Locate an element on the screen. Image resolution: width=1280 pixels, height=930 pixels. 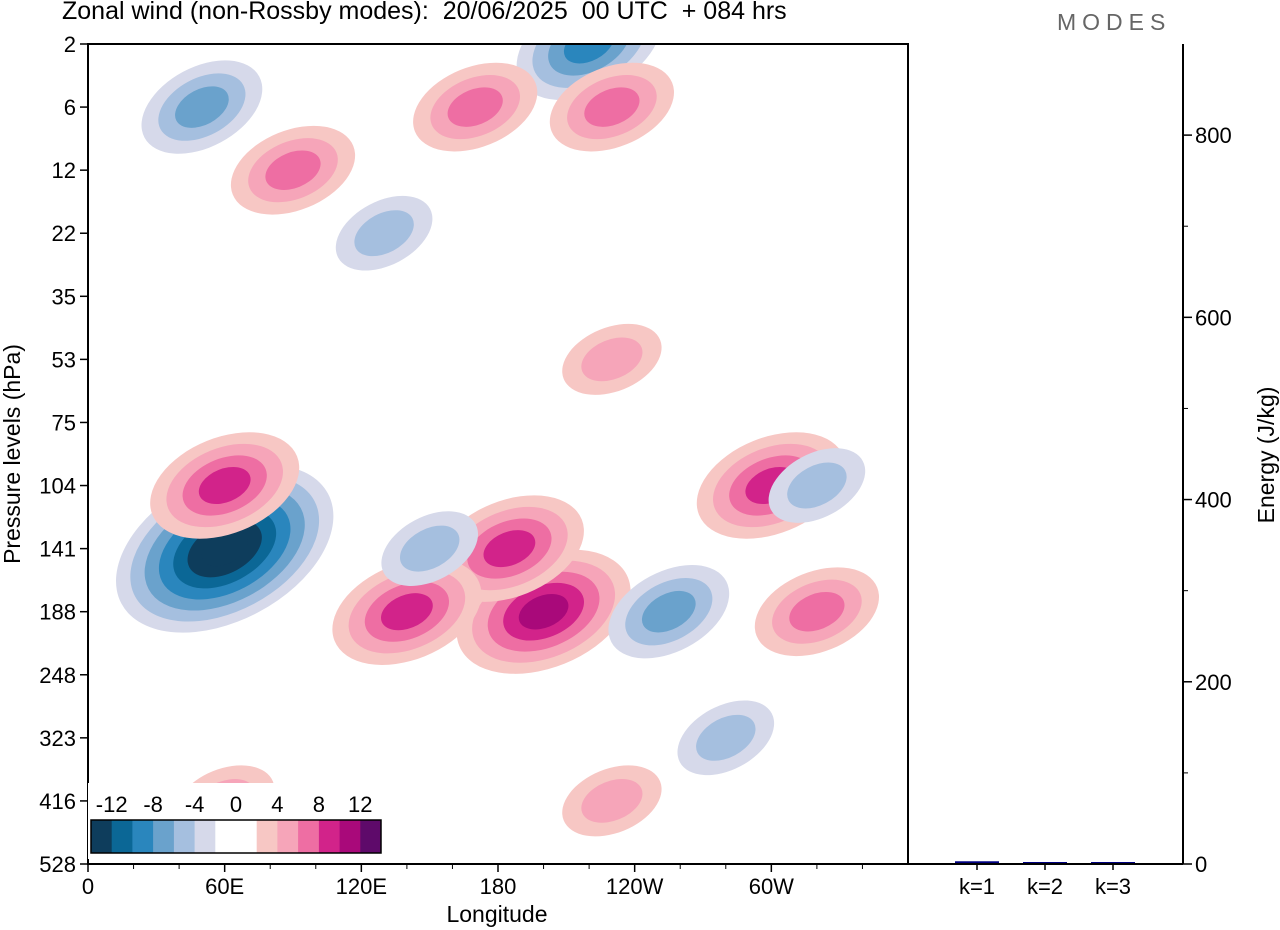
energy-category-label: k=2 is located at coordinates (1045, 886).